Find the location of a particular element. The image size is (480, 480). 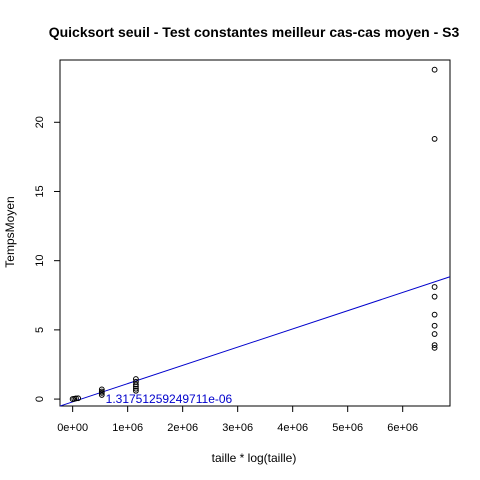

x-axis-label: taille * log(taille) is located at coordinates (254, 458).